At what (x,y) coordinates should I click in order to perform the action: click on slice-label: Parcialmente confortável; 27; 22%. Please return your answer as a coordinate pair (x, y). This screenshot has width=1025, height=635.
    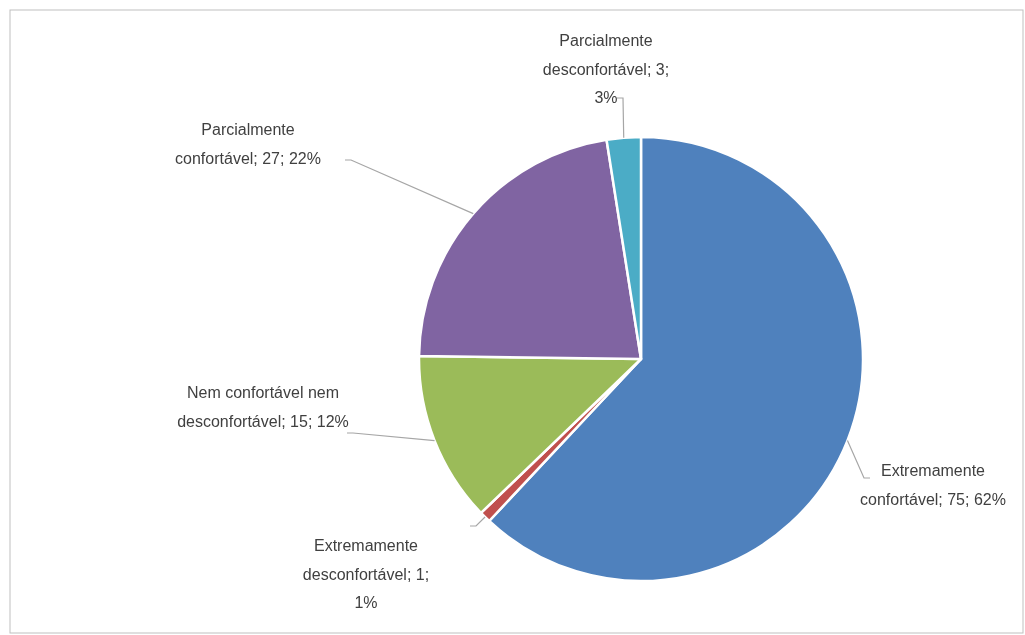
    Looking at the image, I should click on (248, 144).